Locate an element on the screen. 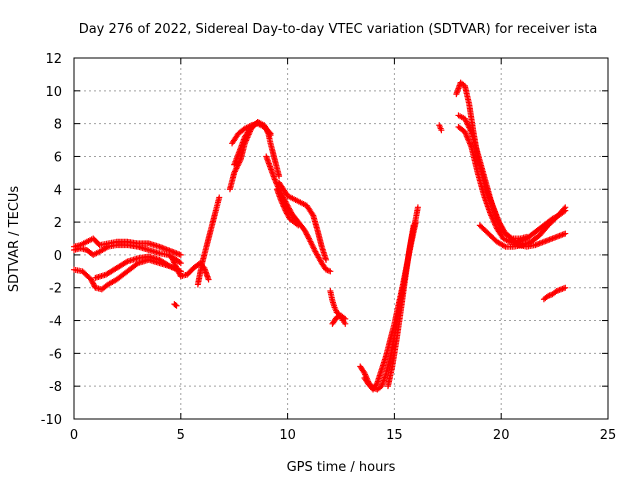 The image size is (640, 480). y-tick-label: 12 is located at coordinates (53, 59).